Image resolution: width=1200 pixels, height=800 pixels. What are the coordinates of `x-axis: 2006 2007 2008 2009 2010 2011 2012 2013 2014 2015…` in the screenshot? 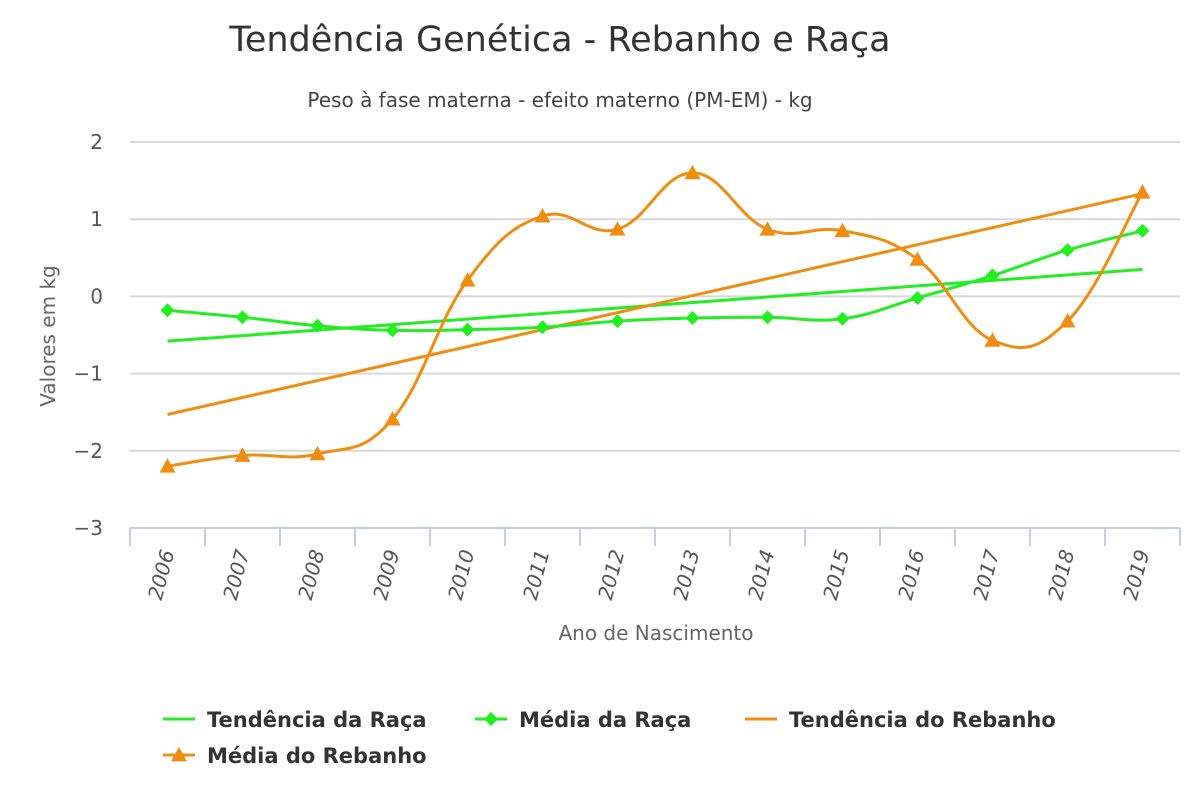 It's located at (655, 565).